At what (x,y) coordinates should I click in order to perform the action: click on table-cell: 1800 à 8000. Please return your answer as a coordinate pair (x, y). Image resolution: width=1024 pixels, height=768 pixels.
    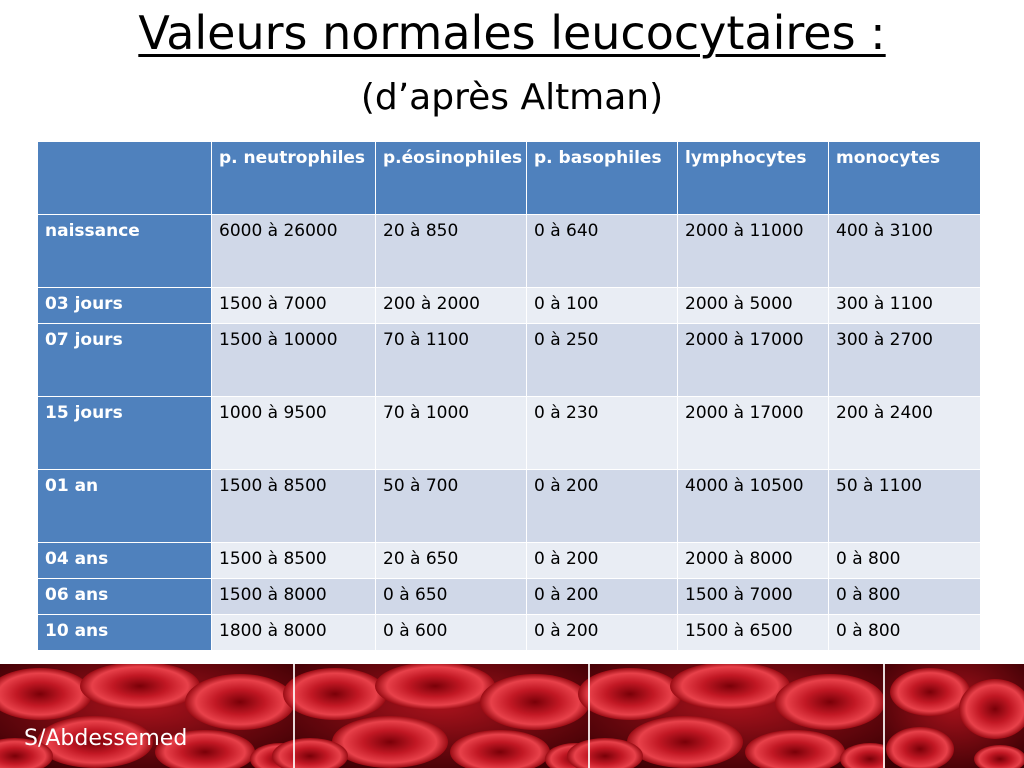
    Looking at the image, I should click on (293, 632).